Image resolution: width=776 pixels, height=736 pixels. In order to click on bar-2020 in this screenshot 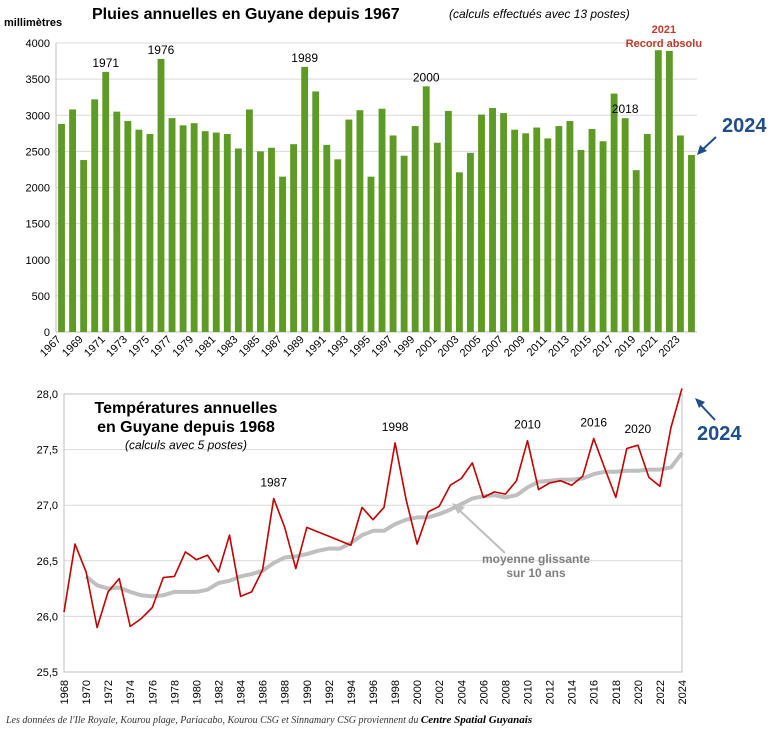, I will do `click(647, 233)`.